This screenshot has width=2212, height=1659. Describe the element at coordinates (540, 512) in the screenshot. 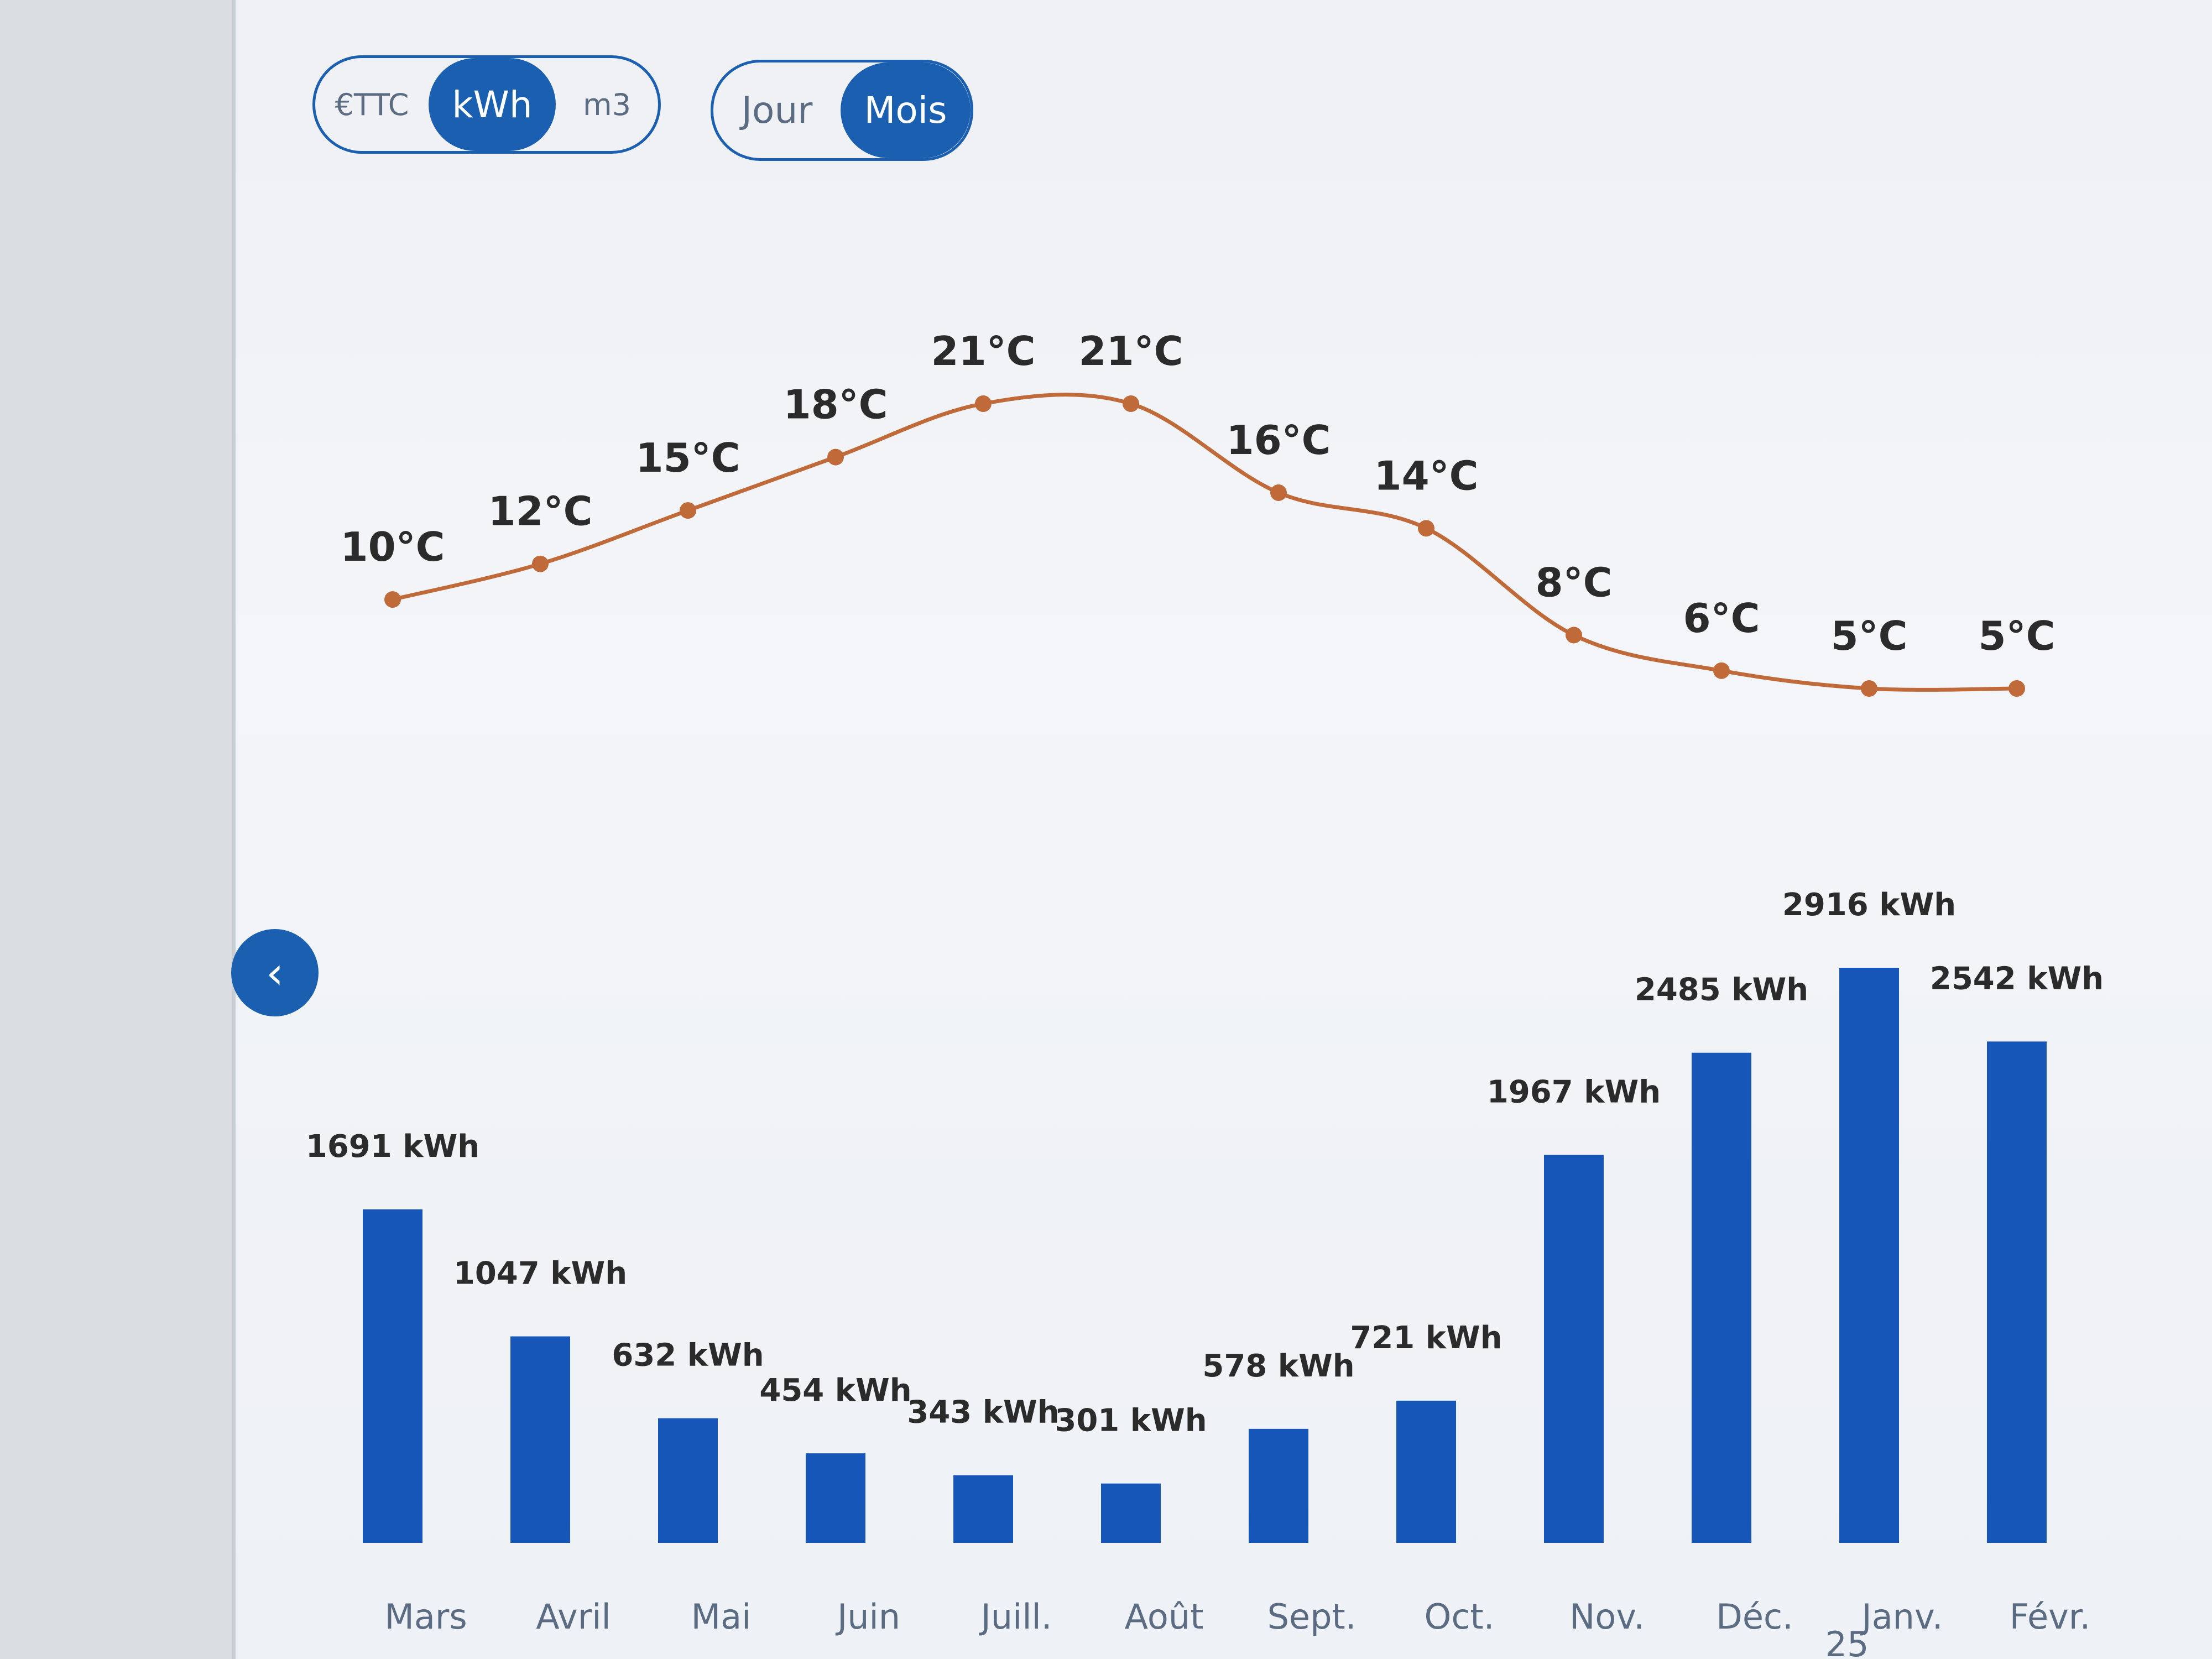

I see `temperature-label: 12°C` at that location.